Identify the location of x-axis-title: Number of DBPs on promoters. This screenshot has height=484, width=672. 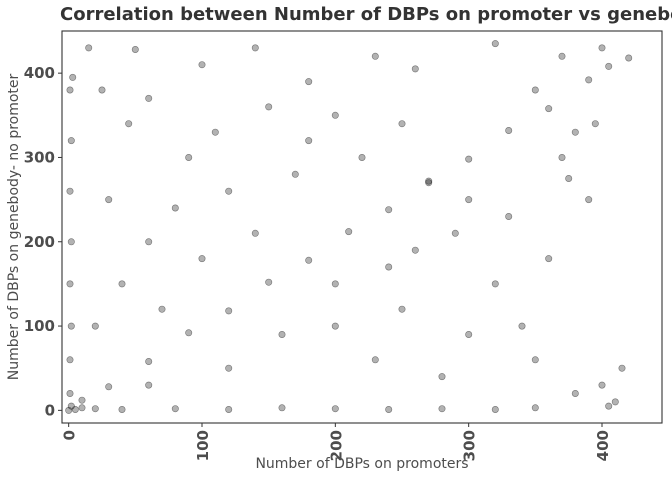
(361, 464).